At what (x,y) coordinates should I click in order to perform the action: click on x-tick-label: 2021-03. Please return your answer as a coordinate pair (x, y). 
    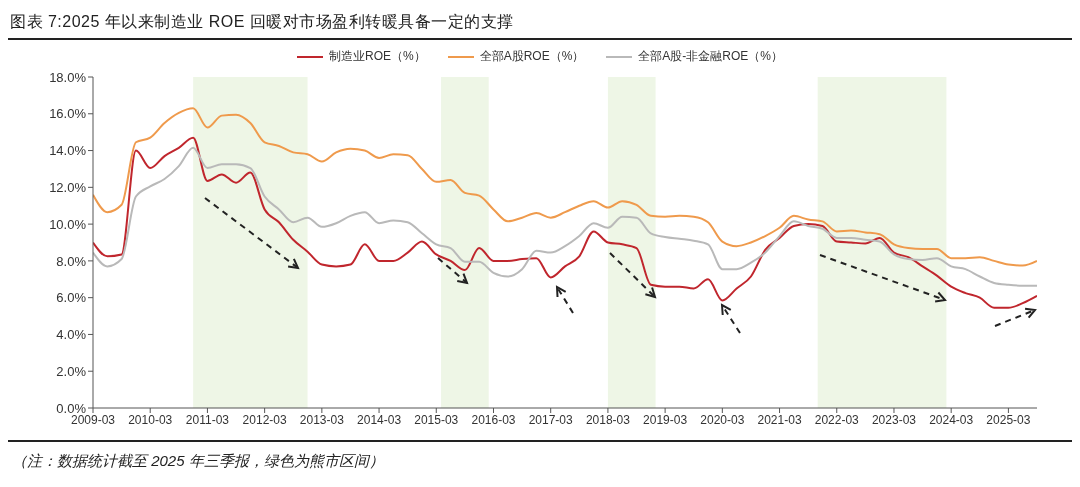
    Looking at the image, I should click on (779, 419).